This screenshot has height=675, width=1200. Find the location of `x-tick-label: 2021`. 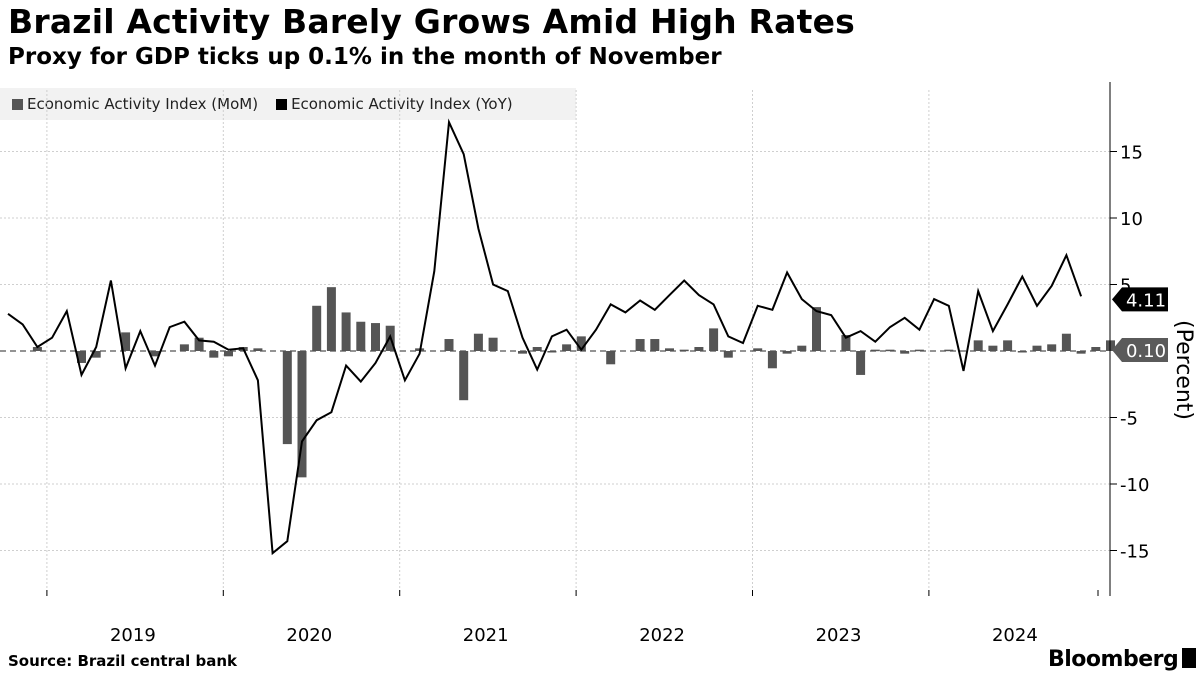

x-tick-label: 2021 is located at coordinates (486, 635).